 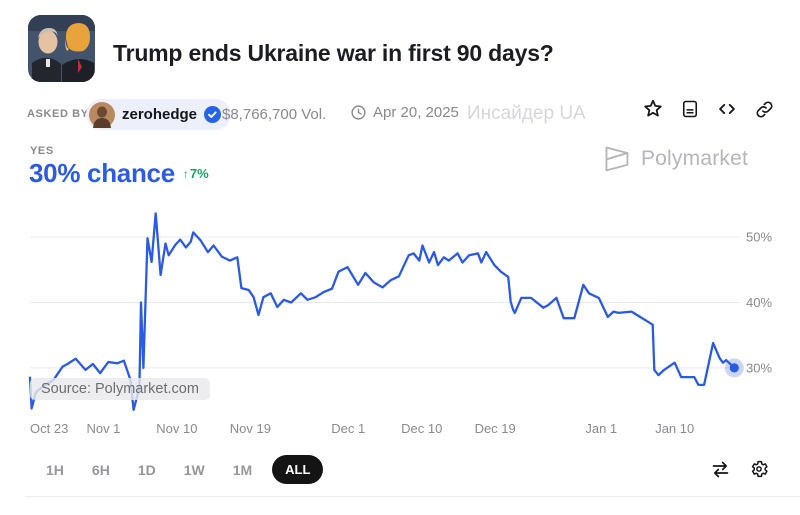 I want to click on chance-delta-value: 7%, so click(x=199, y=173).